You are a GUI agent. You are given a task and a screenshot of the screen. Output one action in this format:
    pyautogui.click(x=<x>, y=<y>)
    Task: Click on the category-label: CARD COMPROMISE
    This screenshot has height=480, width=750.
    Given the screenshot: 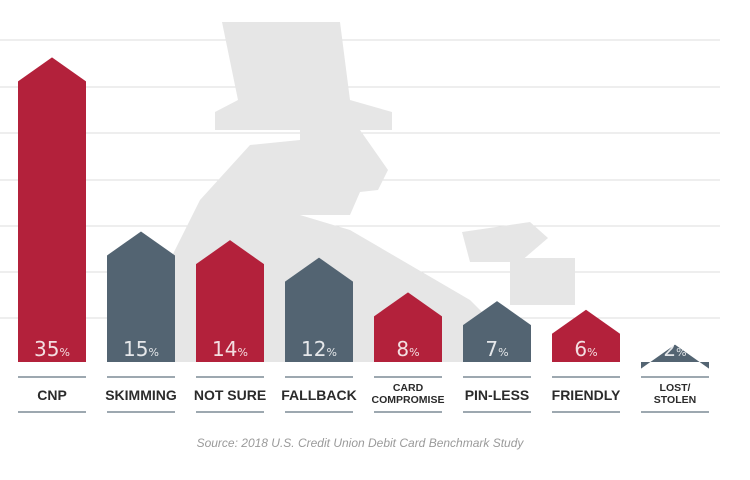 What is the action you would take?
    pyautogui.click(x=408, y=394)
    